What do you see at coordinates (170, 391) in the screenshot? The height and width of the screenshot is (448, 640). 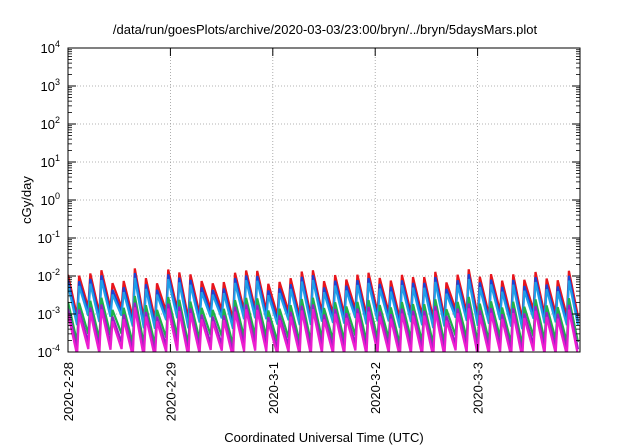 I see `x-tick-label: 2020-2-29` at bounding box center [170, 391].